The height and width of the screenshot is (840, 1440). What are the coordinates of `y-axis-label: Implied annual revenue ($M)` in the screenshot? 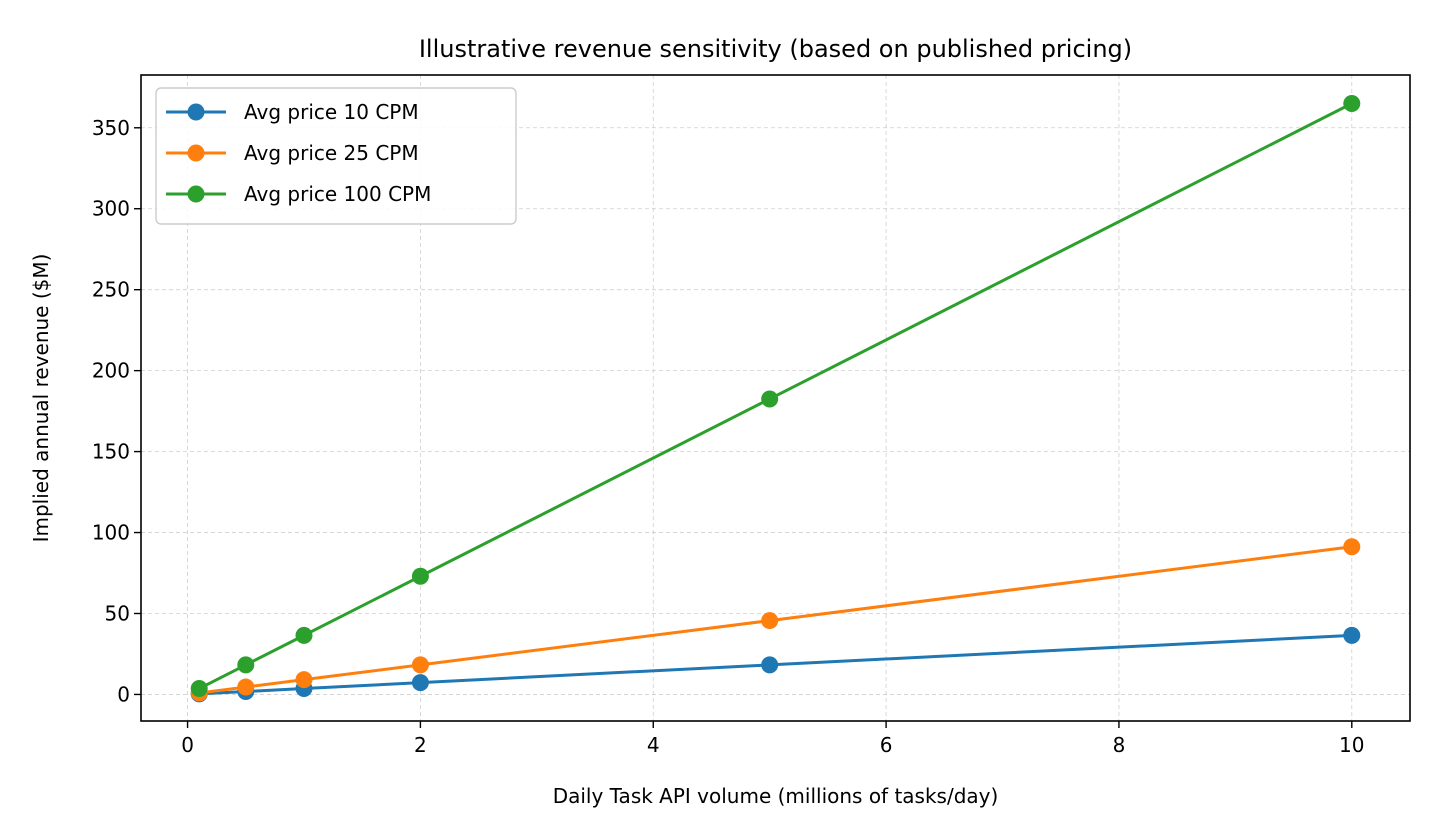 It's located at (41, 398).